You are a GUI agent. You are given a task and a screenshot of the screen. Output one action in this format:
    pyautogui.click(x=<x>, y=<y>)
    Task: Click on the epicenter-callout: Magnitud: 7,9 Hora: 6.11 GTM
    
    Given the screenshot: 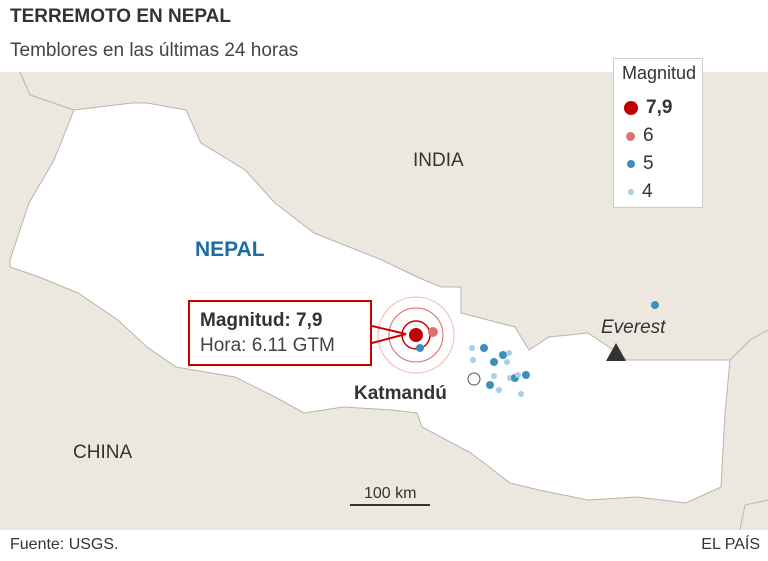 What is the action you would take?
    pyautogui.click(x=280, y=333)
    